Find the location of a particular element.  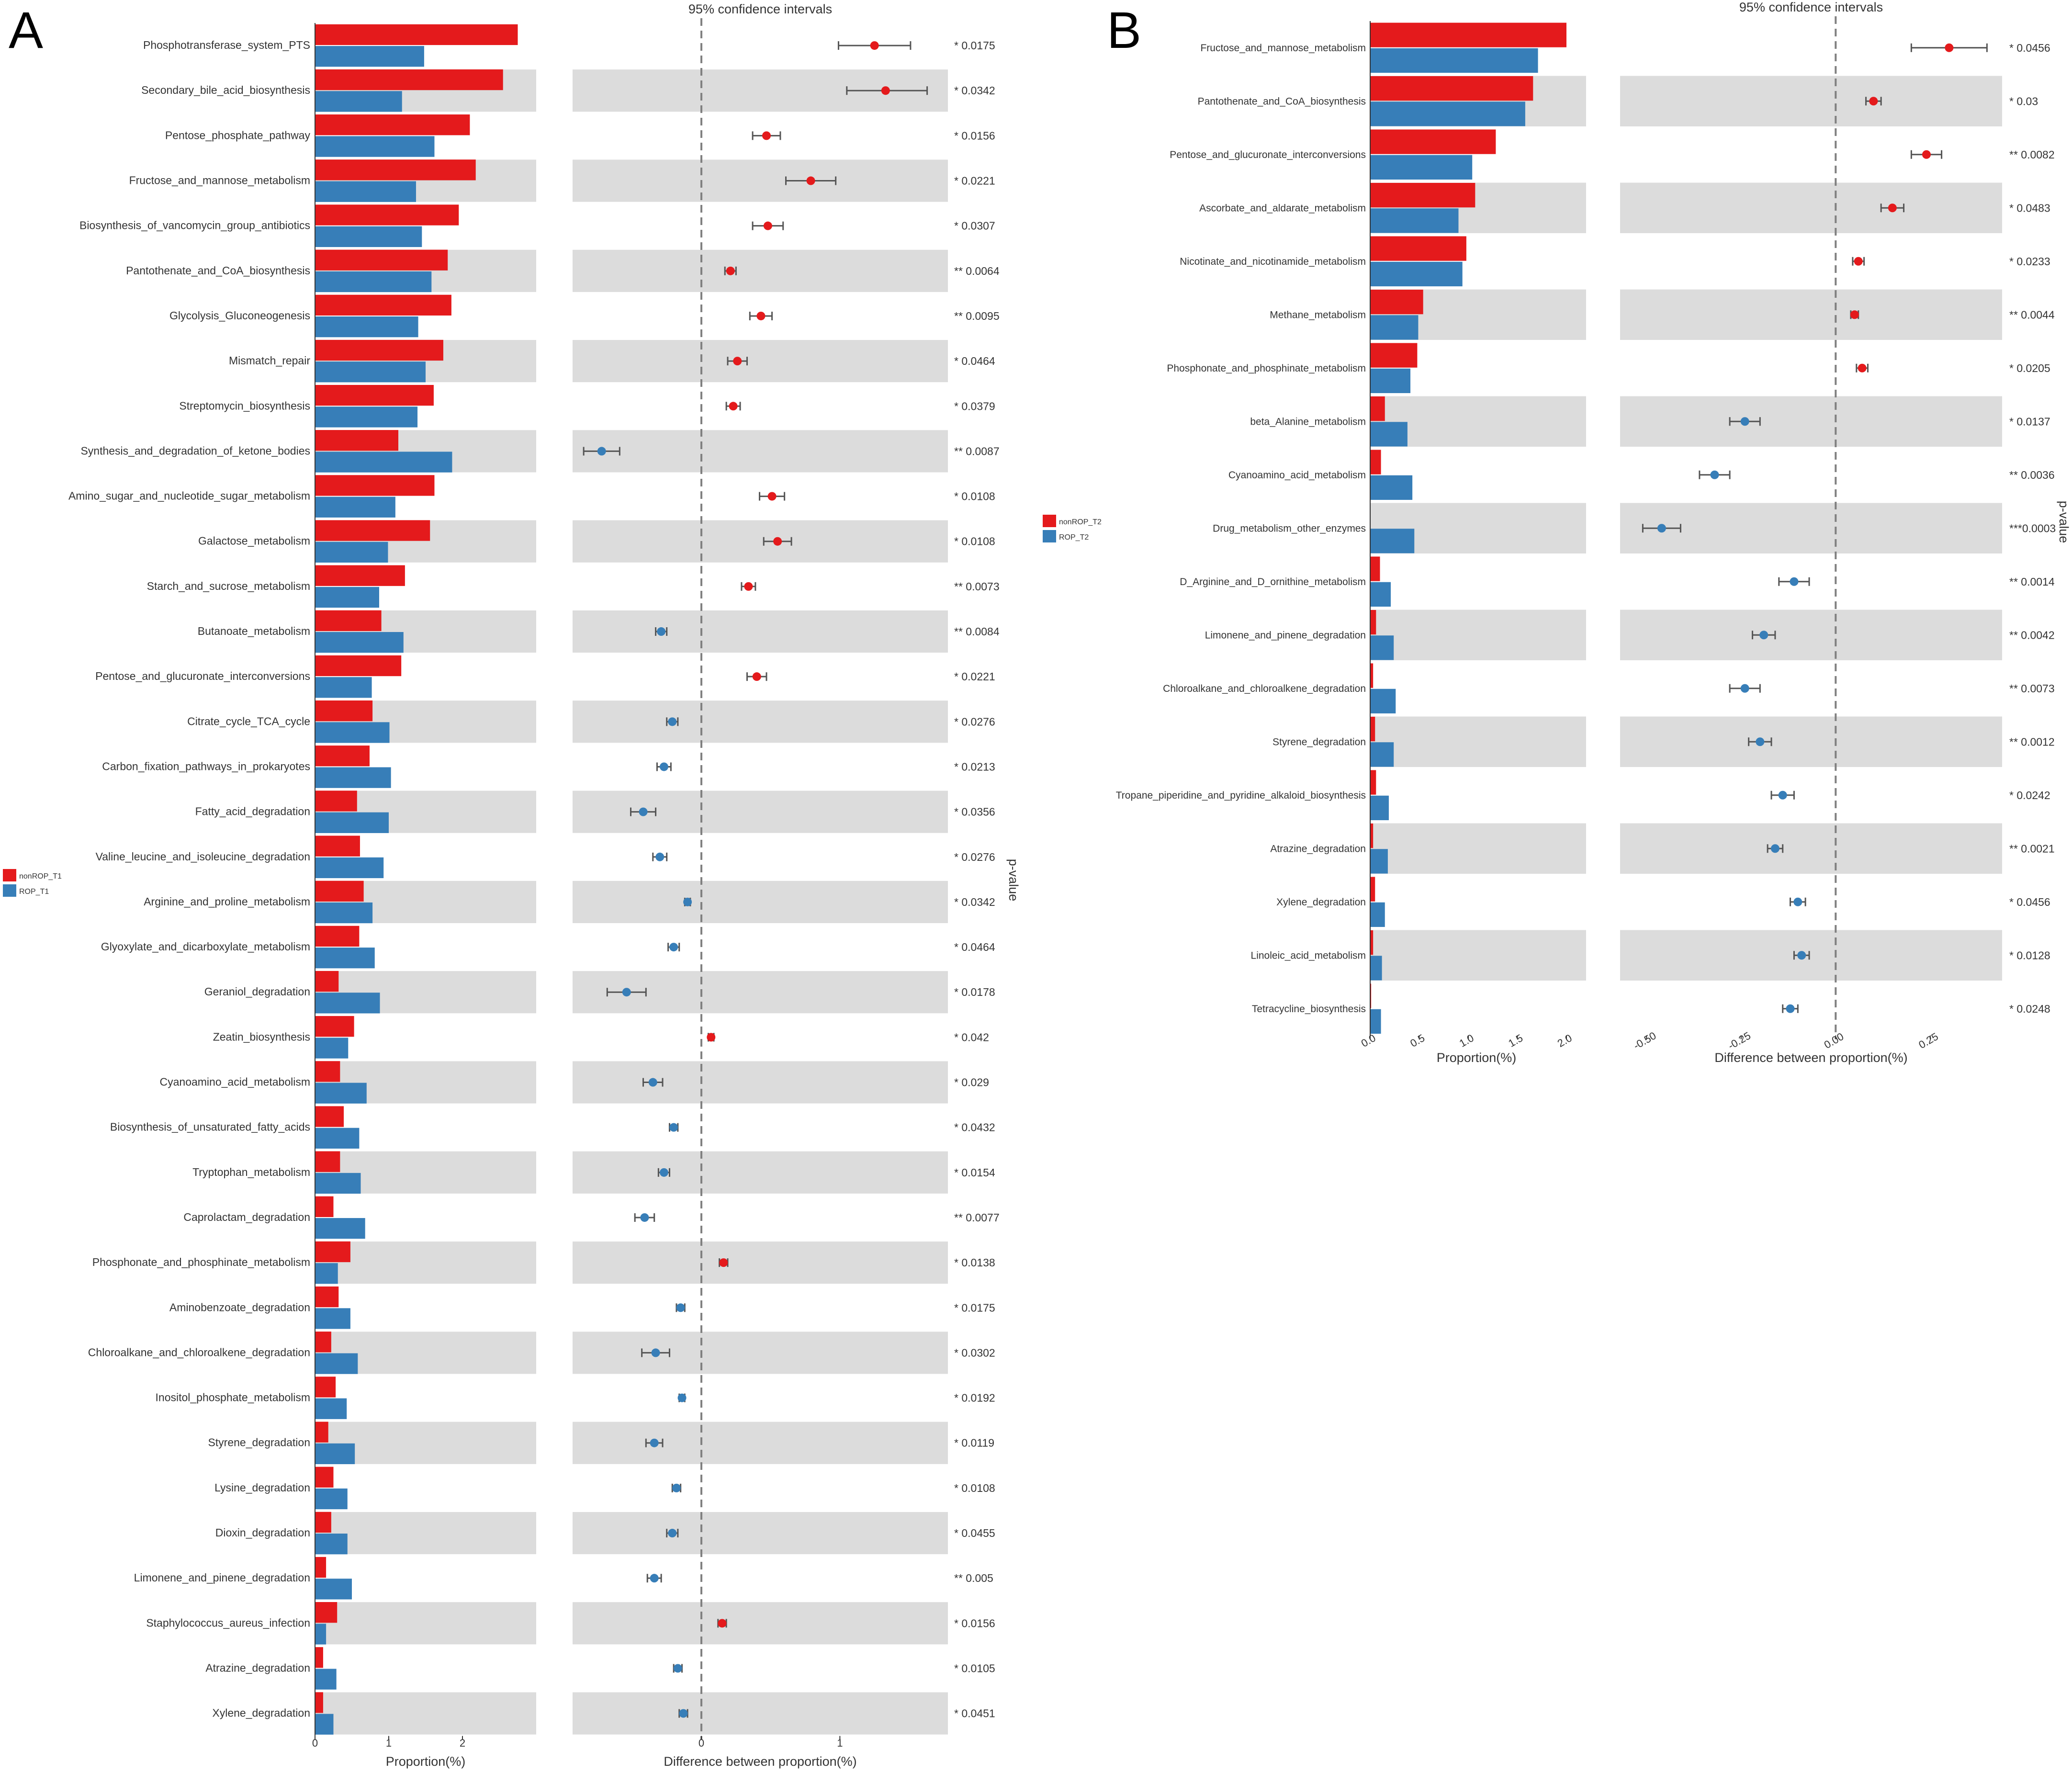

category-label: Staphylococcus_aureus_infection is located at coordinates (228, 1622).